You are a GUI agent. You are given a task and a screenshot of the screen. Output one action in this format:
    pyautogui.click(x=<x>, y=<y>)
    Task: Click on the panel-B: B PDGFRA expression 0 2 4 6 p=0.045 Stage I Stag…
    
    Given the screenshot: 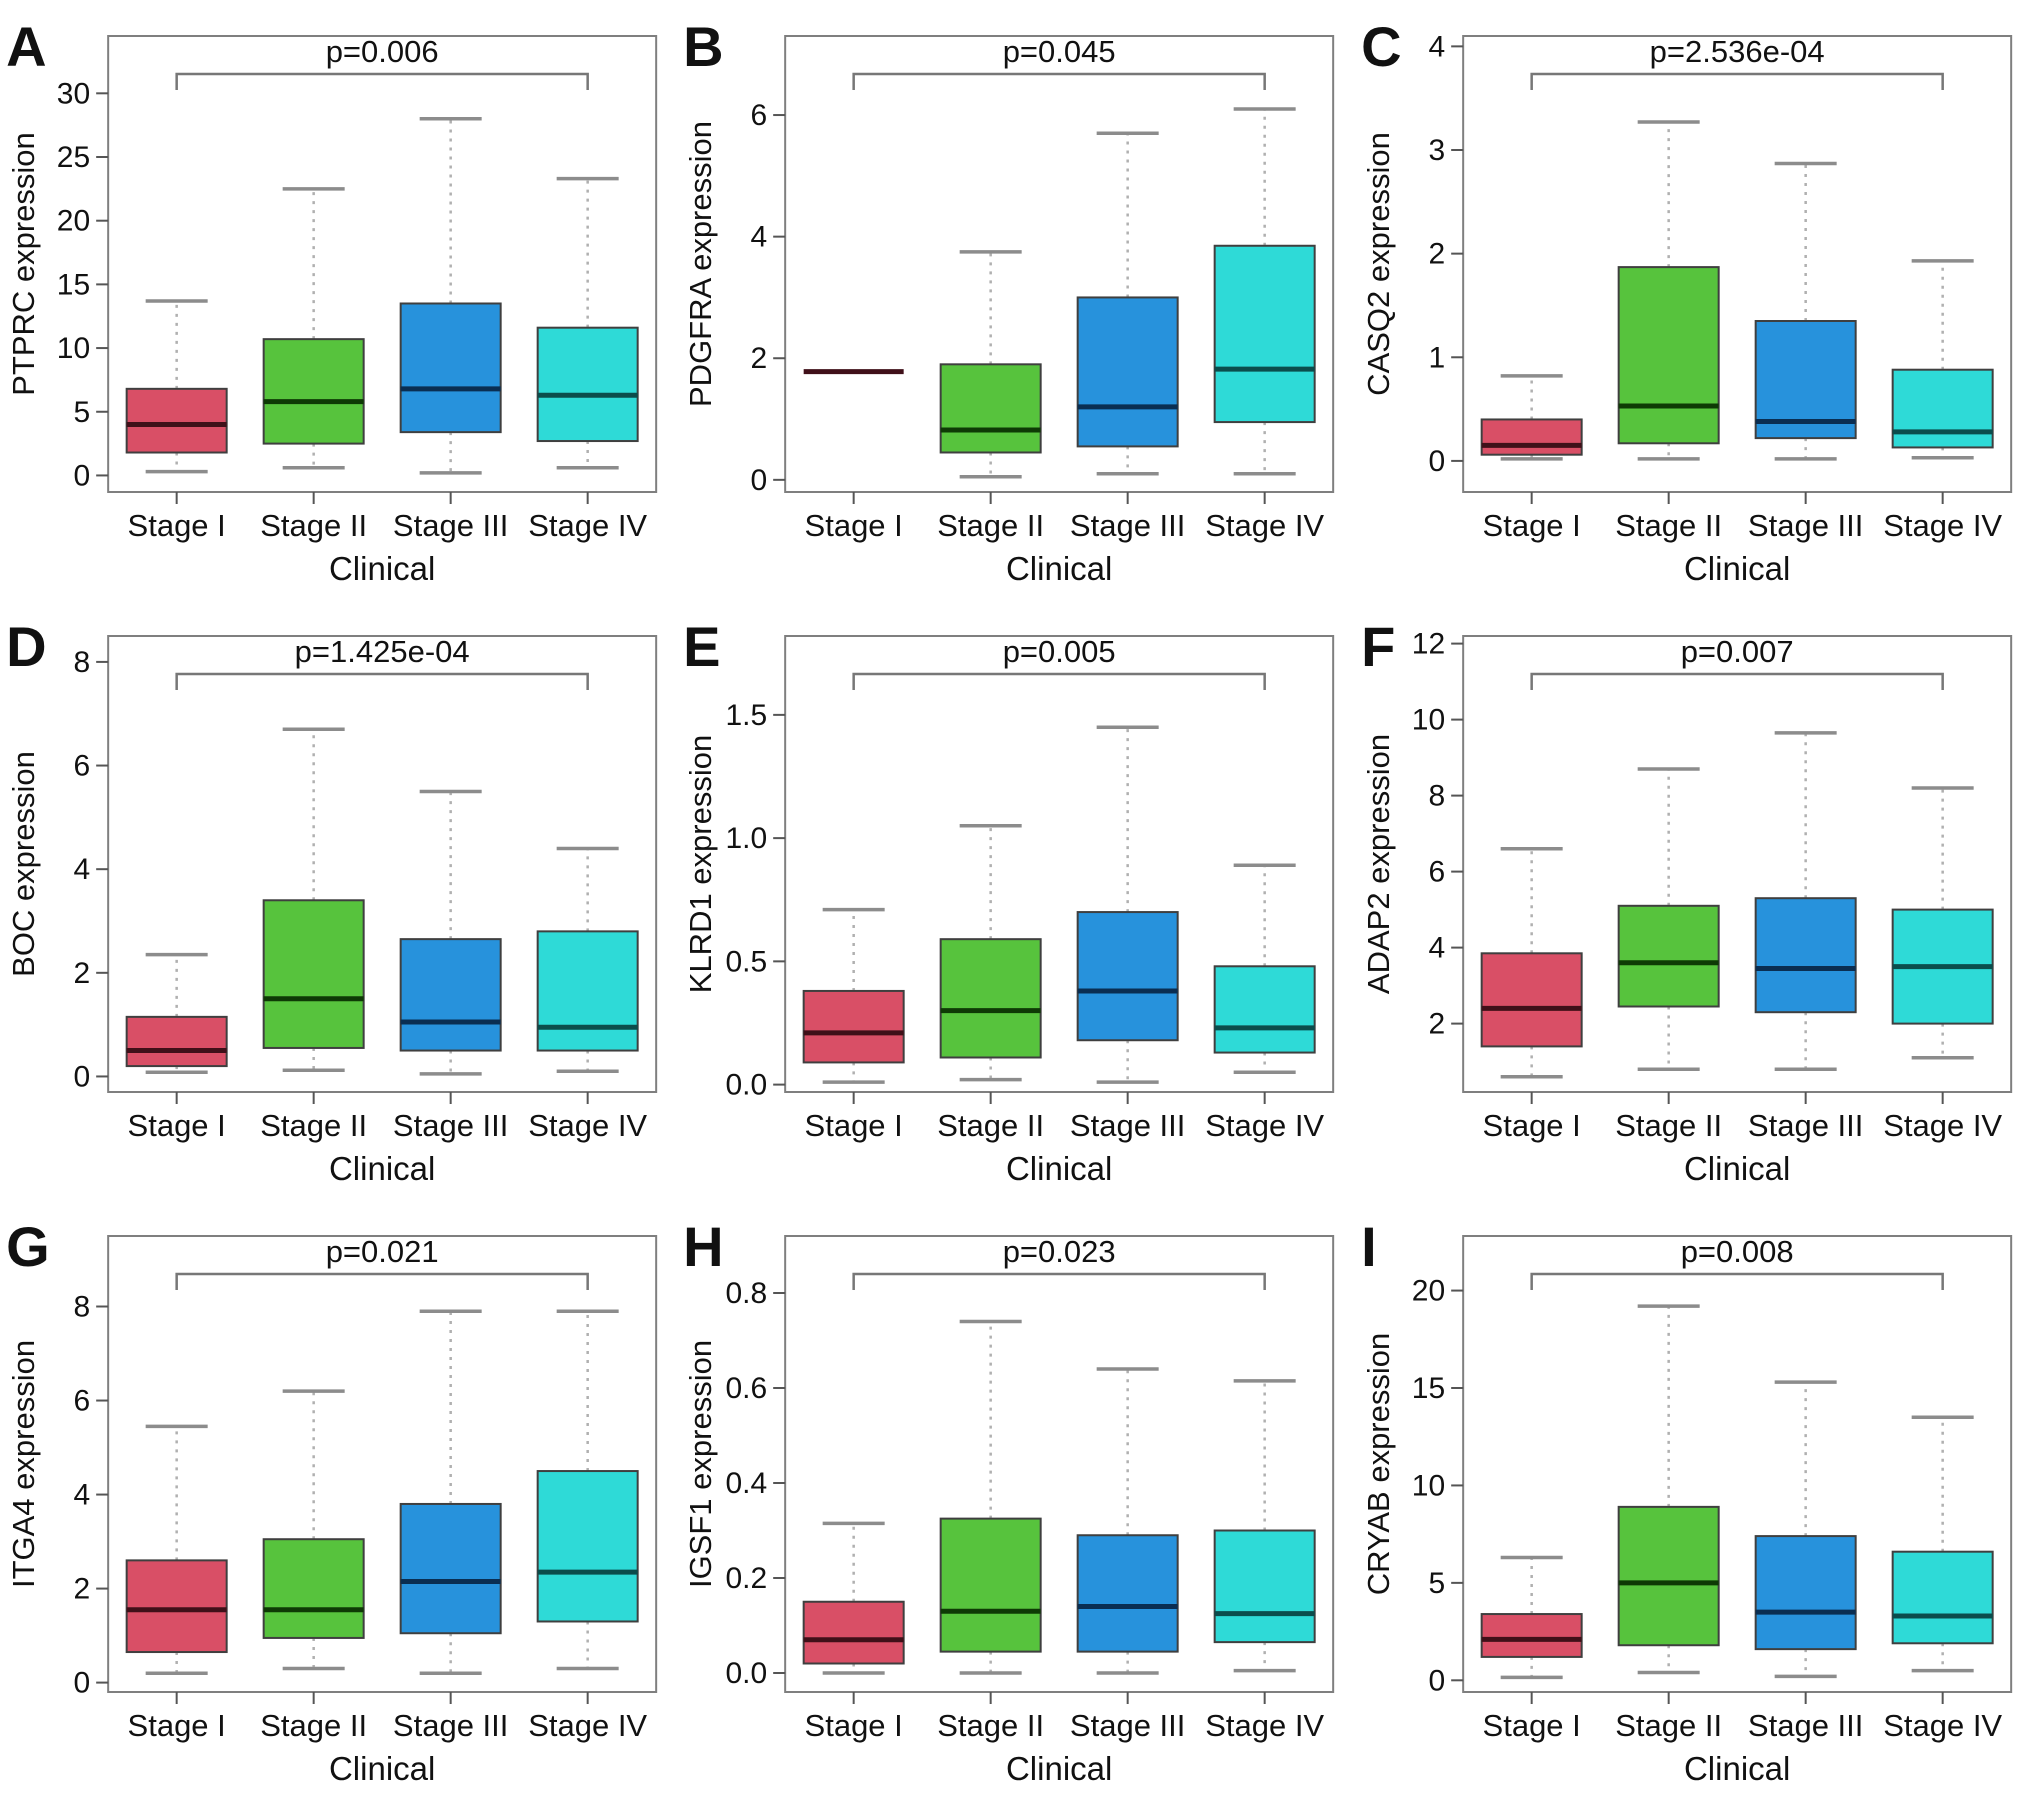 What is the action you would take?
    pyautogui.click(x=1015, y=300)
    